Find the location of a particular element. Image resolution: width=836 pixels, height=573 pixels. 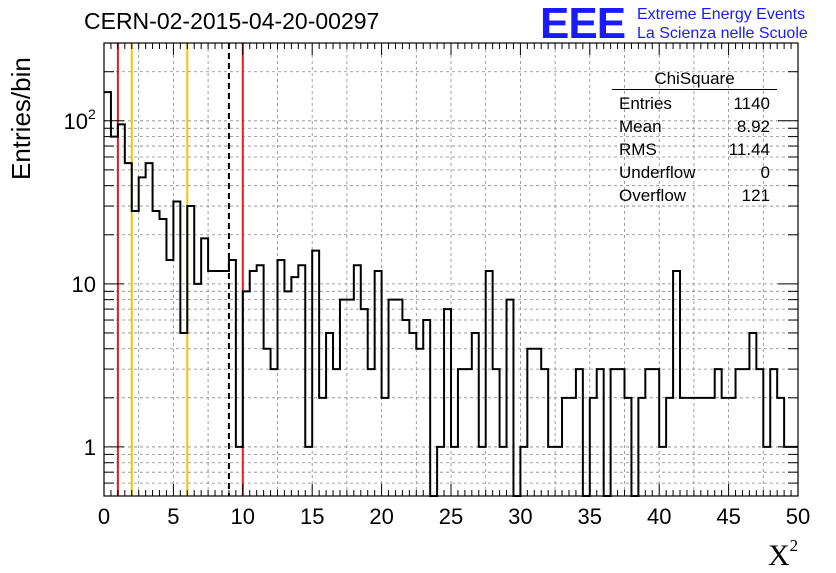

x-tick-label: 0 is located at coordinates (104, 516).